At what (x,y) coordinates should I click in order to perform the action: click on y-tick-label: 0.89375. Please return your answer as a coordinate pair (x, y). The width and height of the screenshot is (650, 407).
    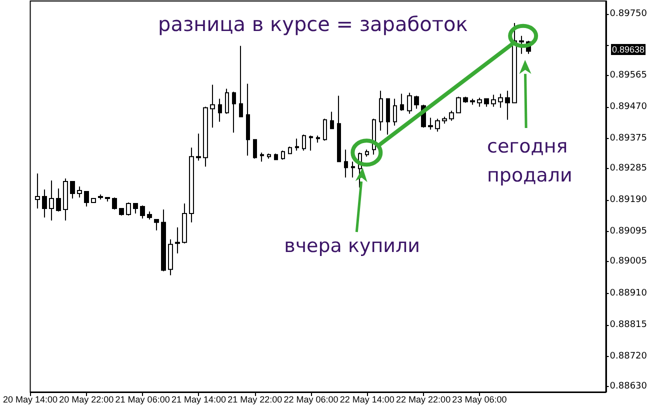
    Looking at the image, I should click on (628, 139).